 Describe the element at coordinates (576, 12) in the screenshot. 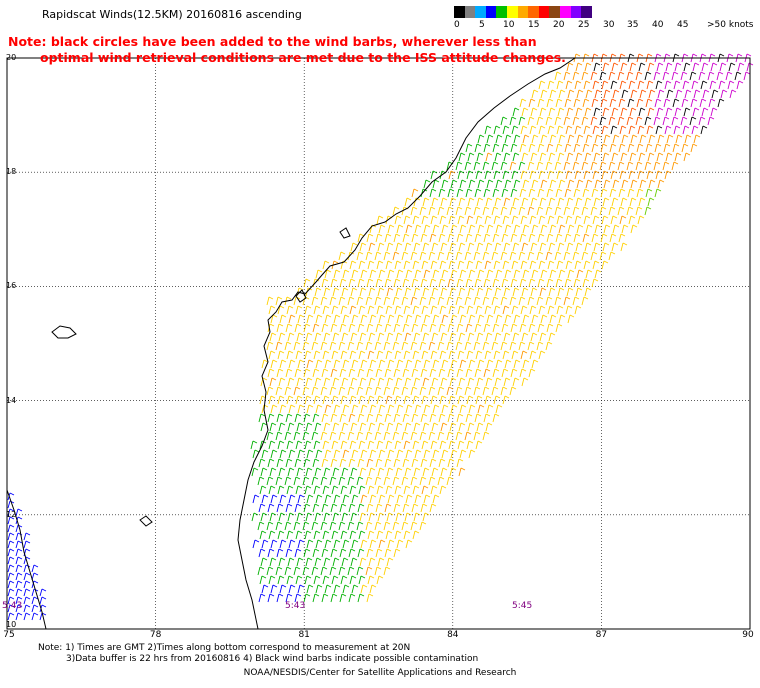

I see `legend-swatch` at that location.